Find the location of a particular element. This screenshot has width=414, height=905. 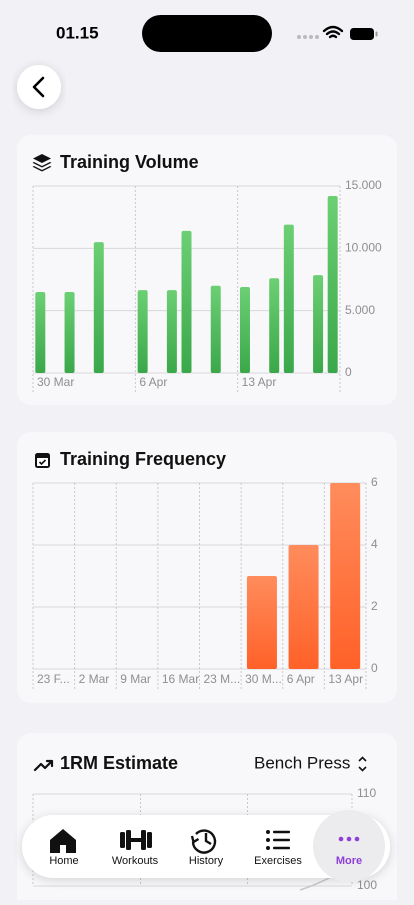

chart-title: Training Frequency is located at coordinates (143, 459).